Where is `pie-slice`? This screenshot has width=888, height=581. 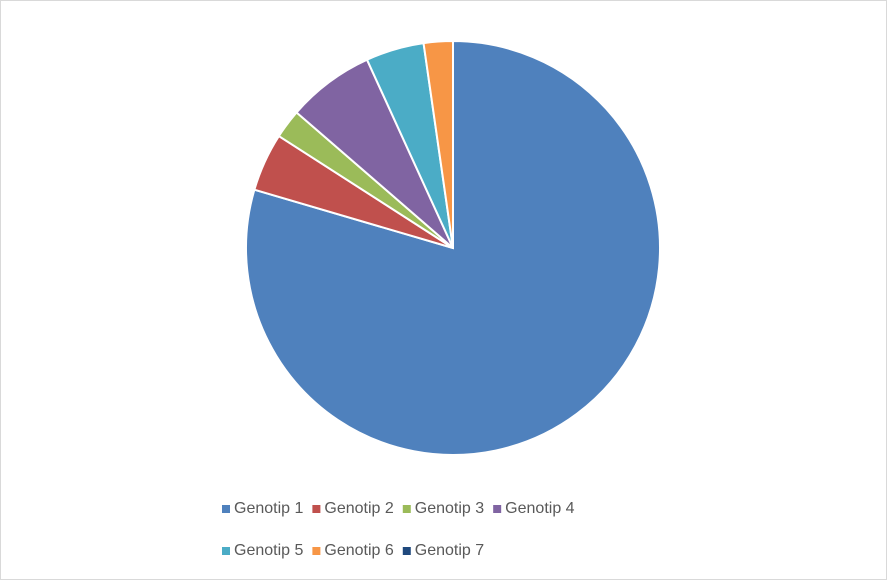
pie-slice is located at coordinates (438, 144).